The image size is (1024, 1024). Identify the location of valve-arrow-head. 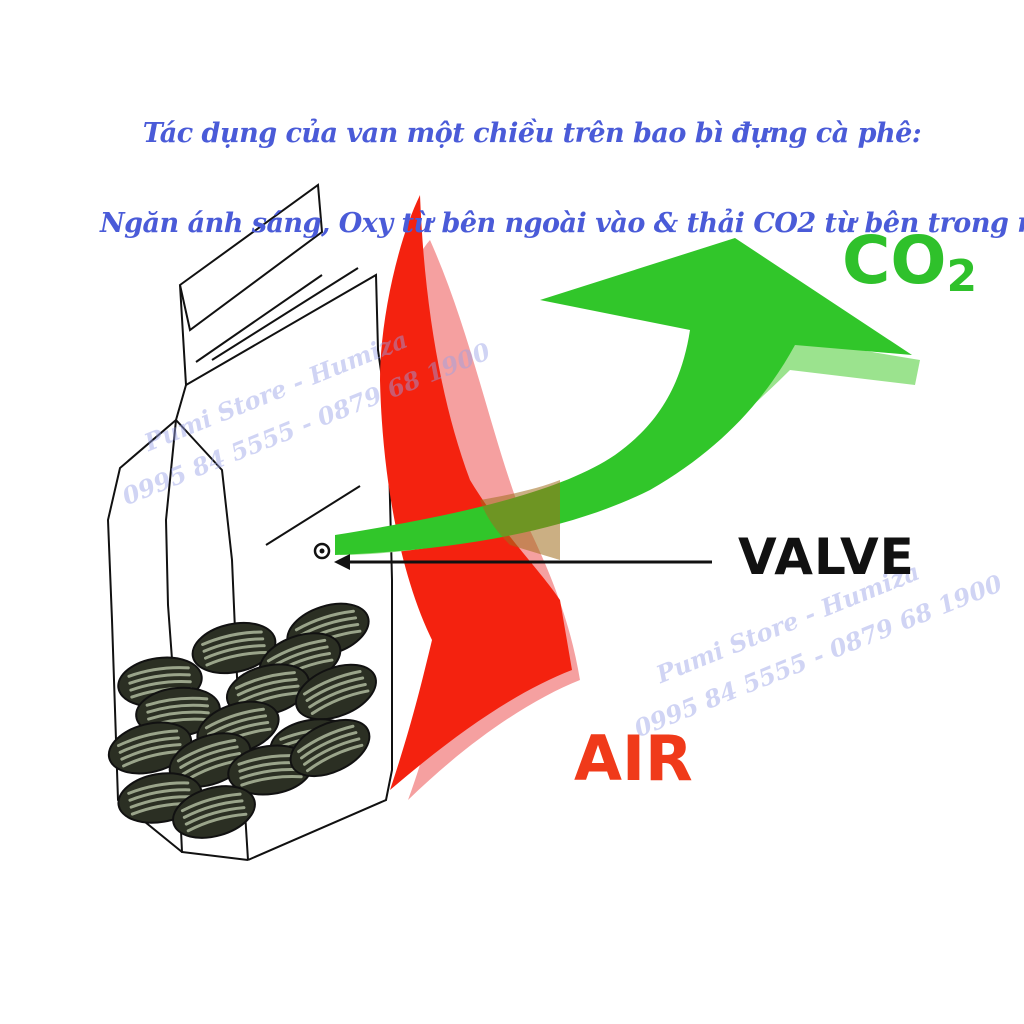
(342, 562).